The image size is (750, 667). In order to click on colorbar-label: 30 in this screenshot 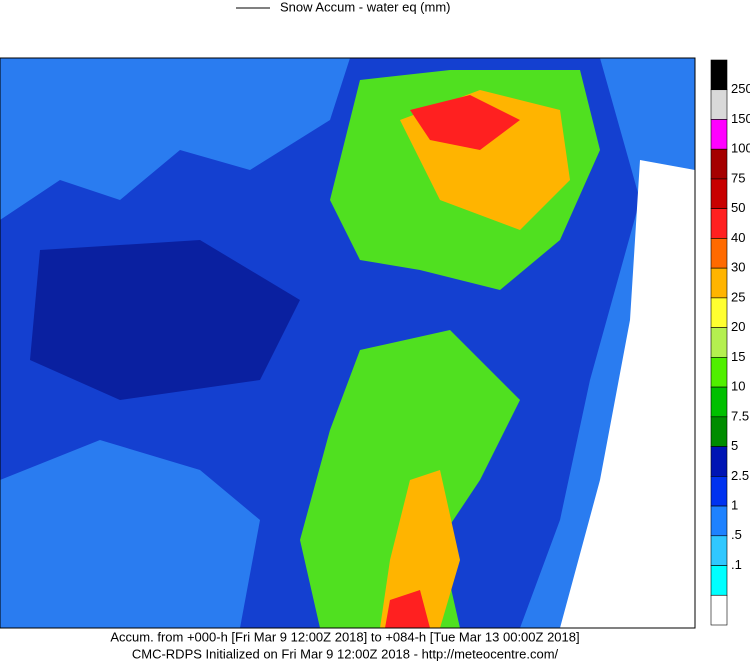, I will do `click(738, 267)`.